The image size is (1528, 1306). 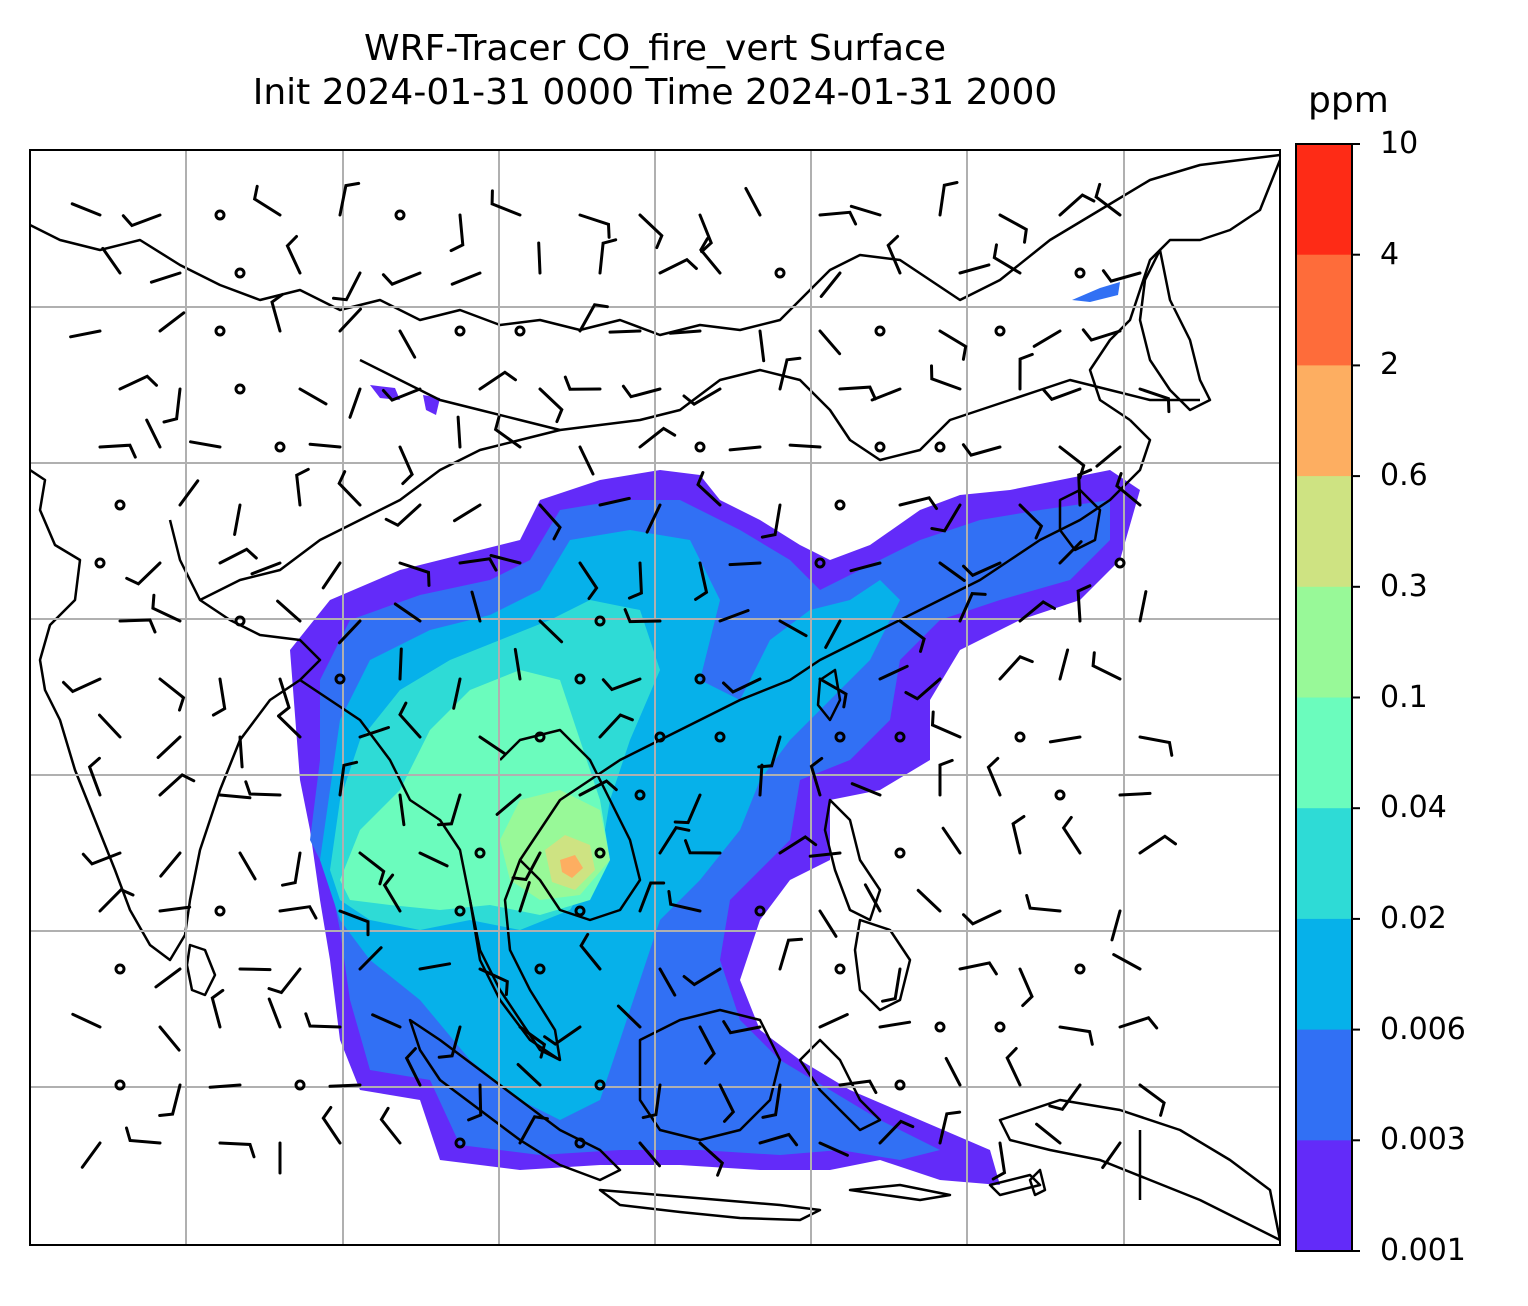 I want to click on colorbar-tick-label: 0.04, so click(x=1413, y=808).